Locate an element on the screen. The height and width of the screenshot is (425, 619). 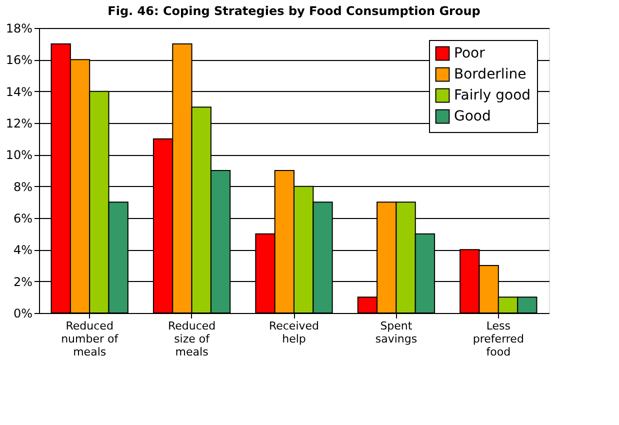
y-tick-label: 8% is located at coordinates (22, 187).